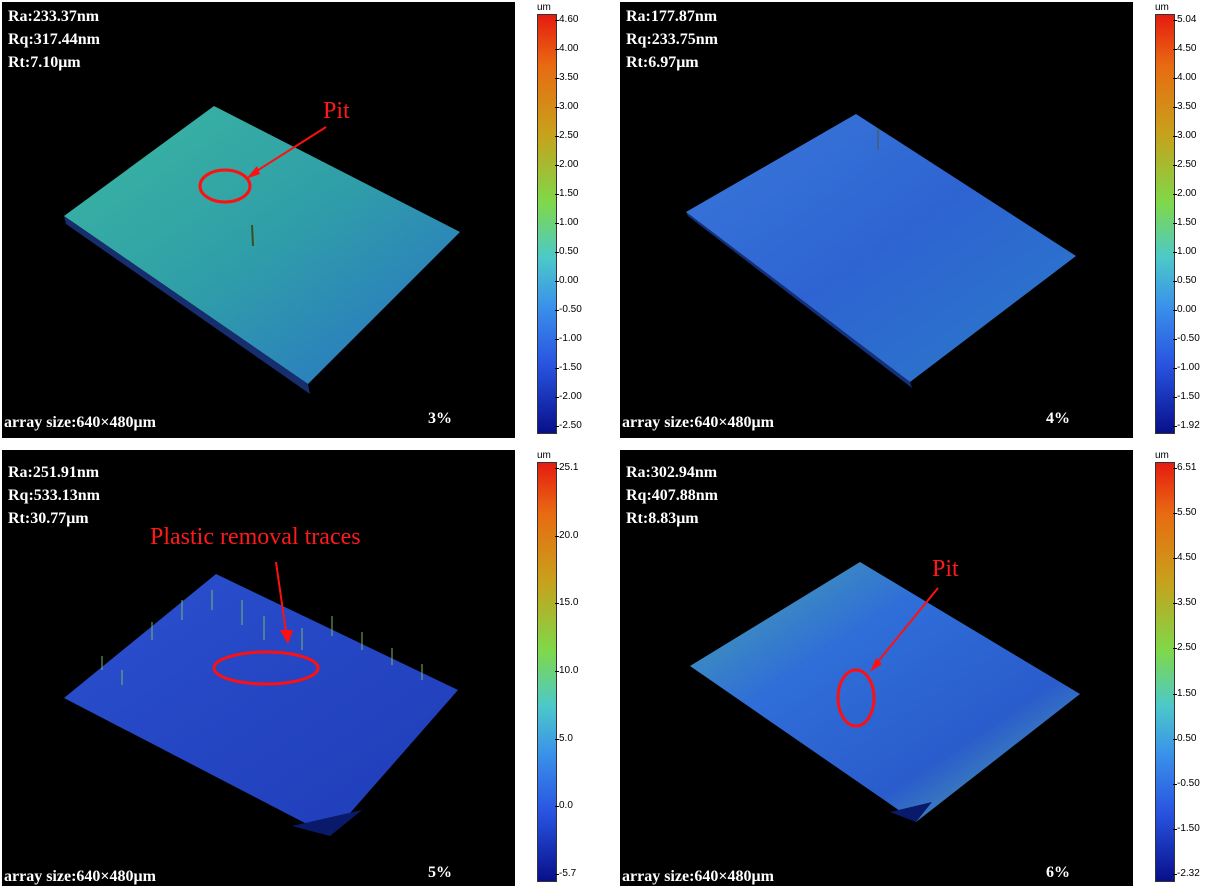 This screenshot has width=1222, height=896. Describe the element at coordinates (440, 872) in the screenshot. I see `percent-label: 5%` at that location.